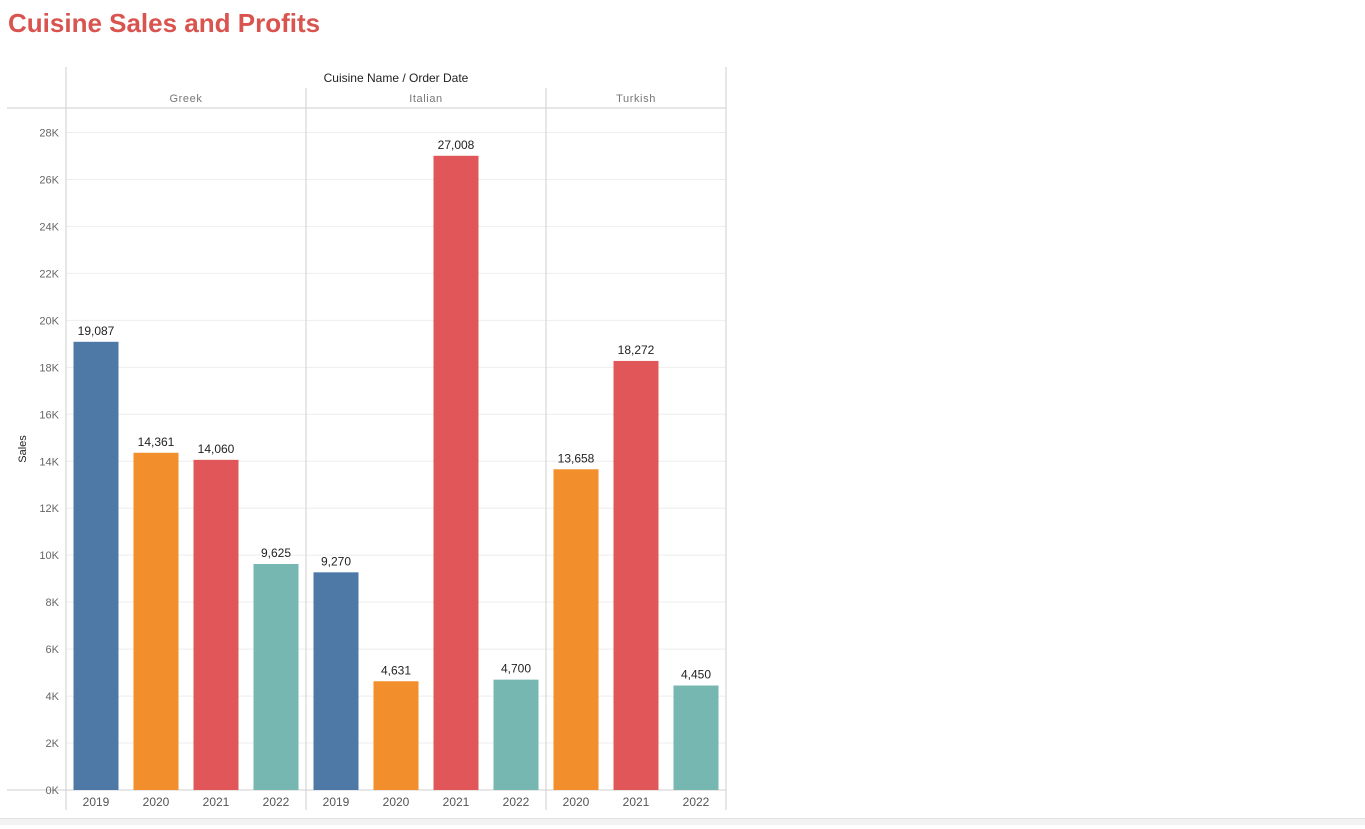  I want to click on y-tick-label: 18K, so click(49, 368).